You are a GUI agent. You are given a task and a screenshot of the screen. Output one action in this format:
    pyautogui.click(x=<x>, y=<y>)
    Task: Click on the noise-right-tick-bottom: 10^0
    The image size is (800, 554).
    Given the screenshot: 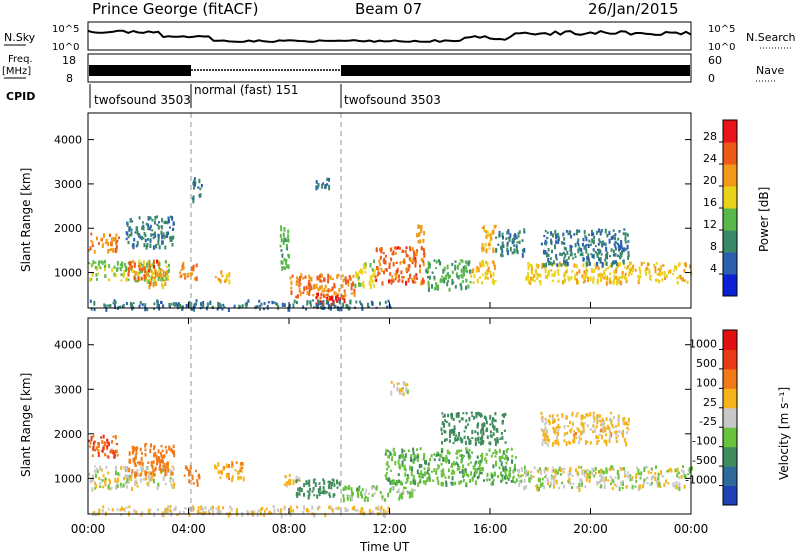 What is the action you would take?
    pyautogui.click(x=721, y=47)
    